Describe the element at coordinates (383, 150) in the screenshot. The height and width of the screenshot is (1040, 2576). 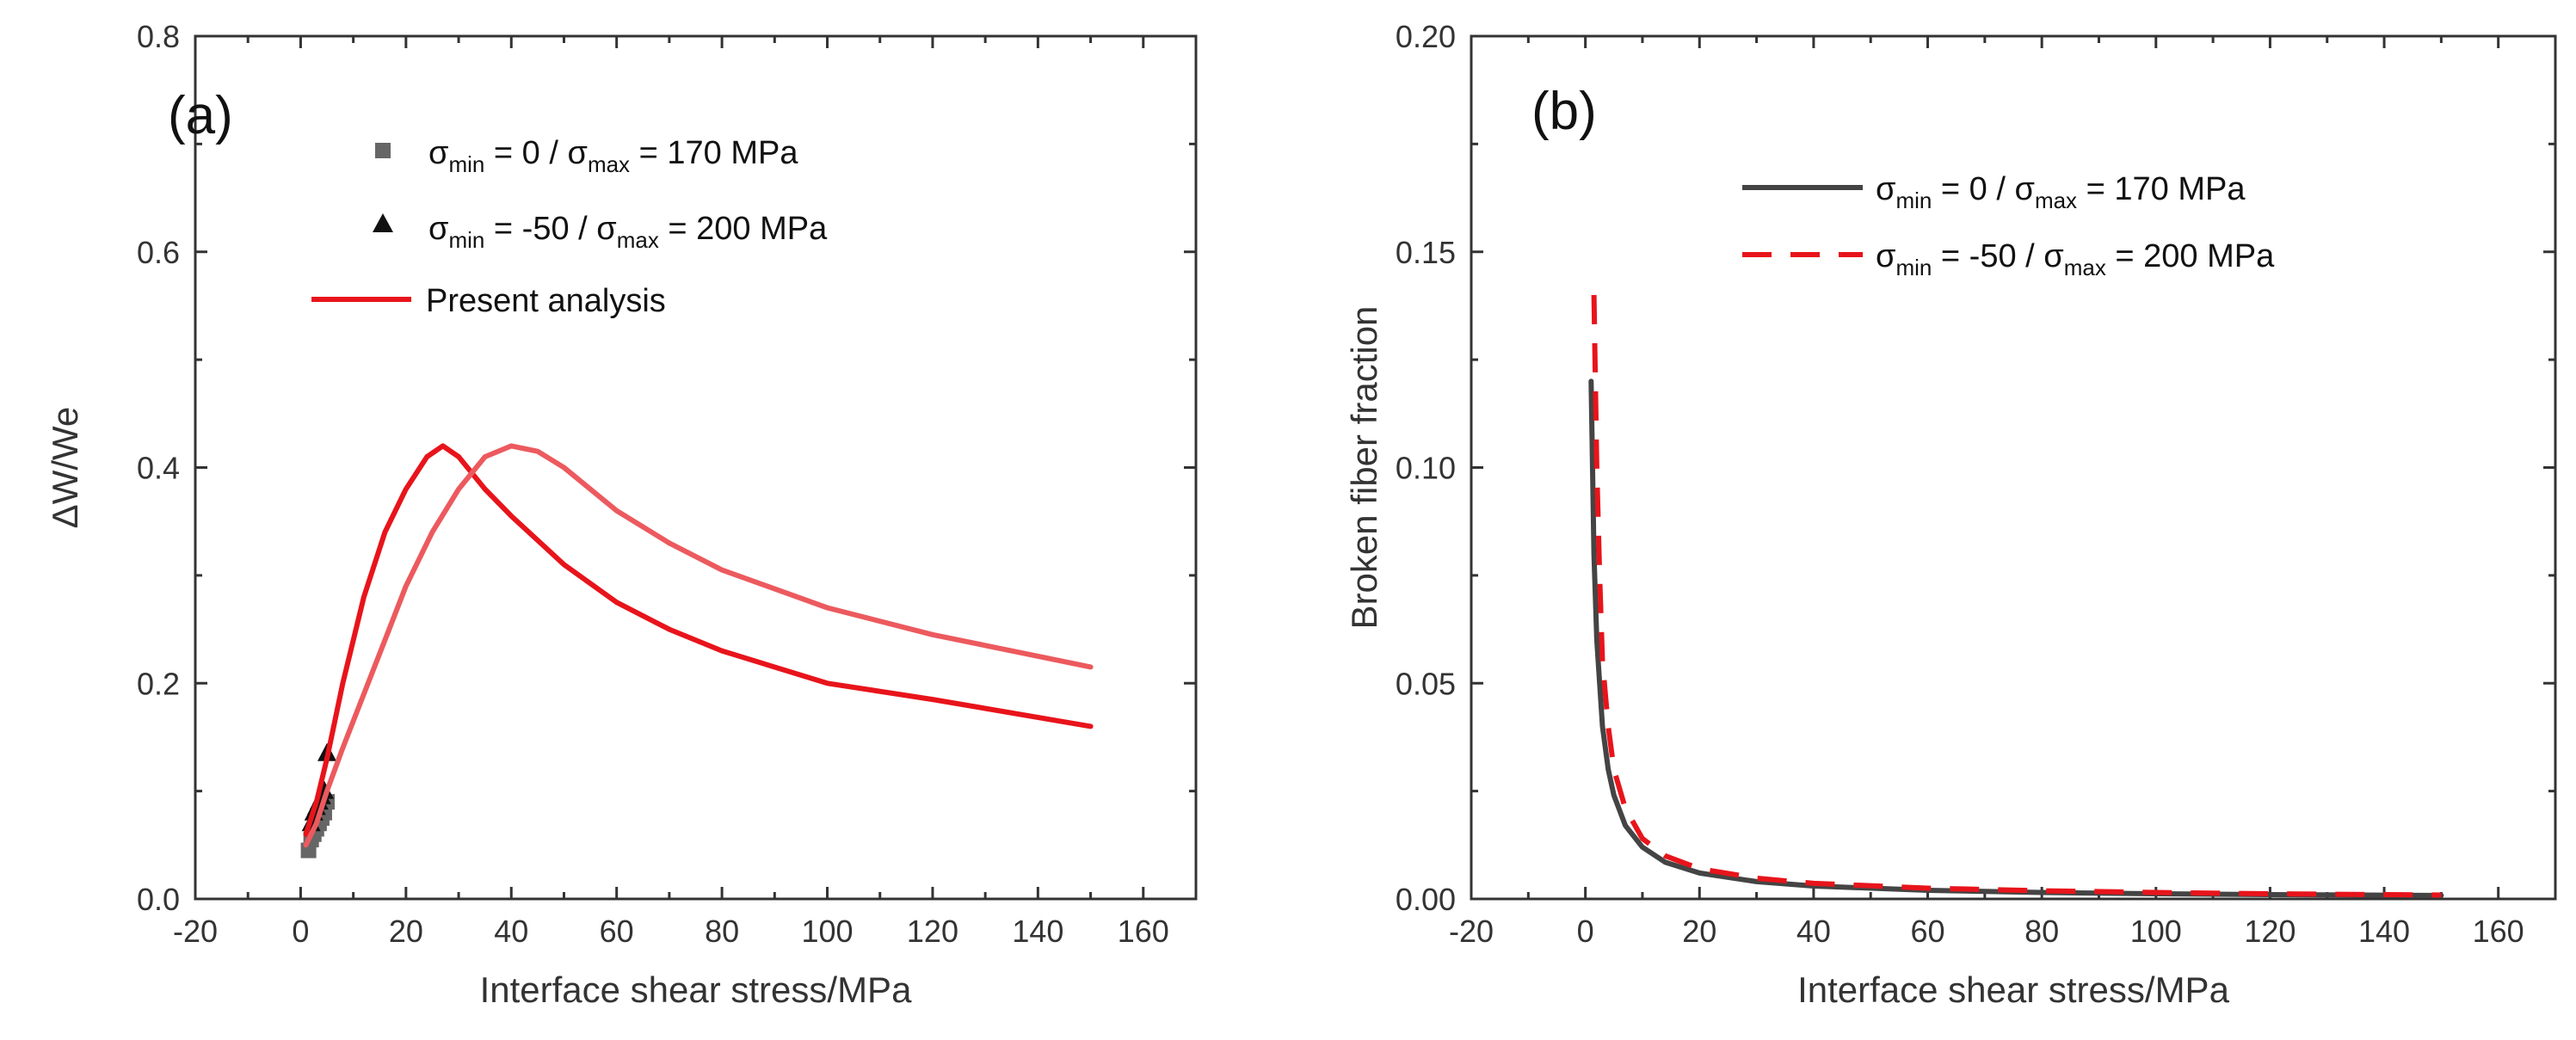
I see `legend-symbol-square` at that location.